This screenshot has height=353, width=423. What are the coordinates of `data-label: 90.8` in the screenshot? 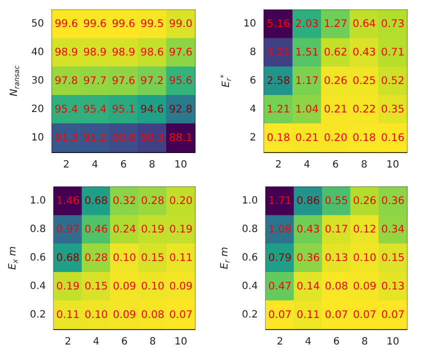 It's located at (124, 138).